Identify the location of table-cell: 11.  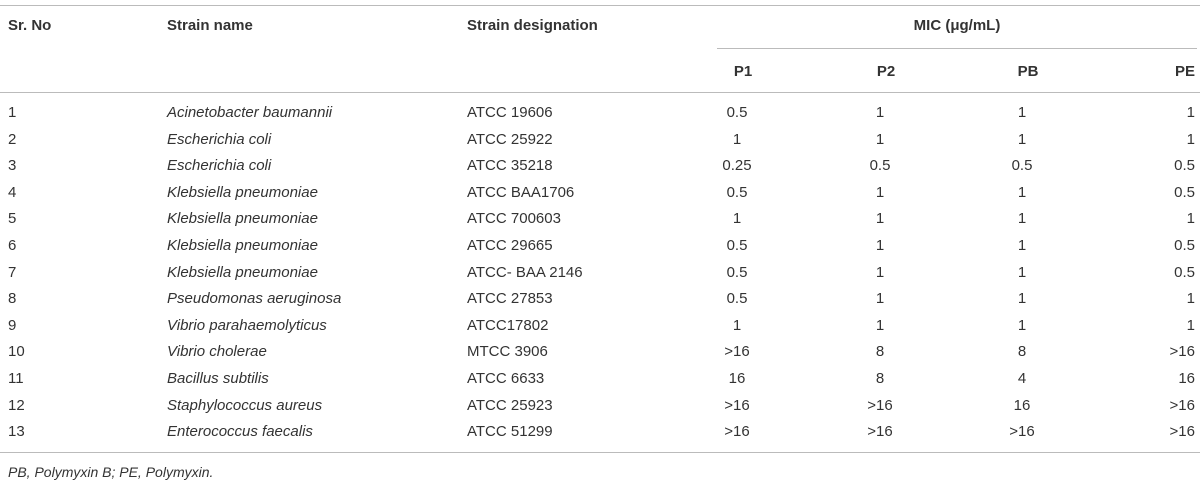
(16, 378).